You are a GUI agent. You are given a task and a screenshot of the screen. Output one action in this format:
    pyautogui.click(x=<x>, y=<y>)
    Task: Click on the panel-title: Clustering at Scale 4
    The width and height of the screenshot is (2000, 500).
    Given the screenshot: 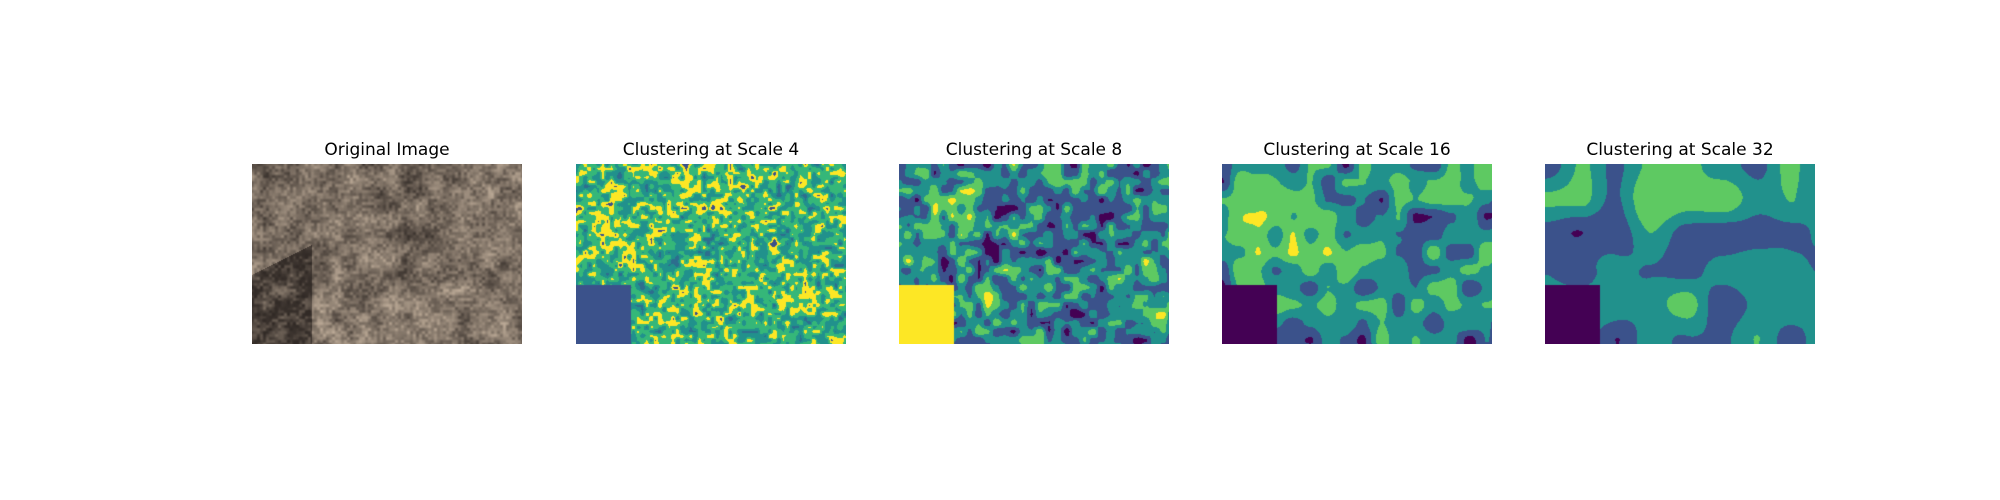 What is the action you would take?
    pyautogui.click(x=711, y=150)
    